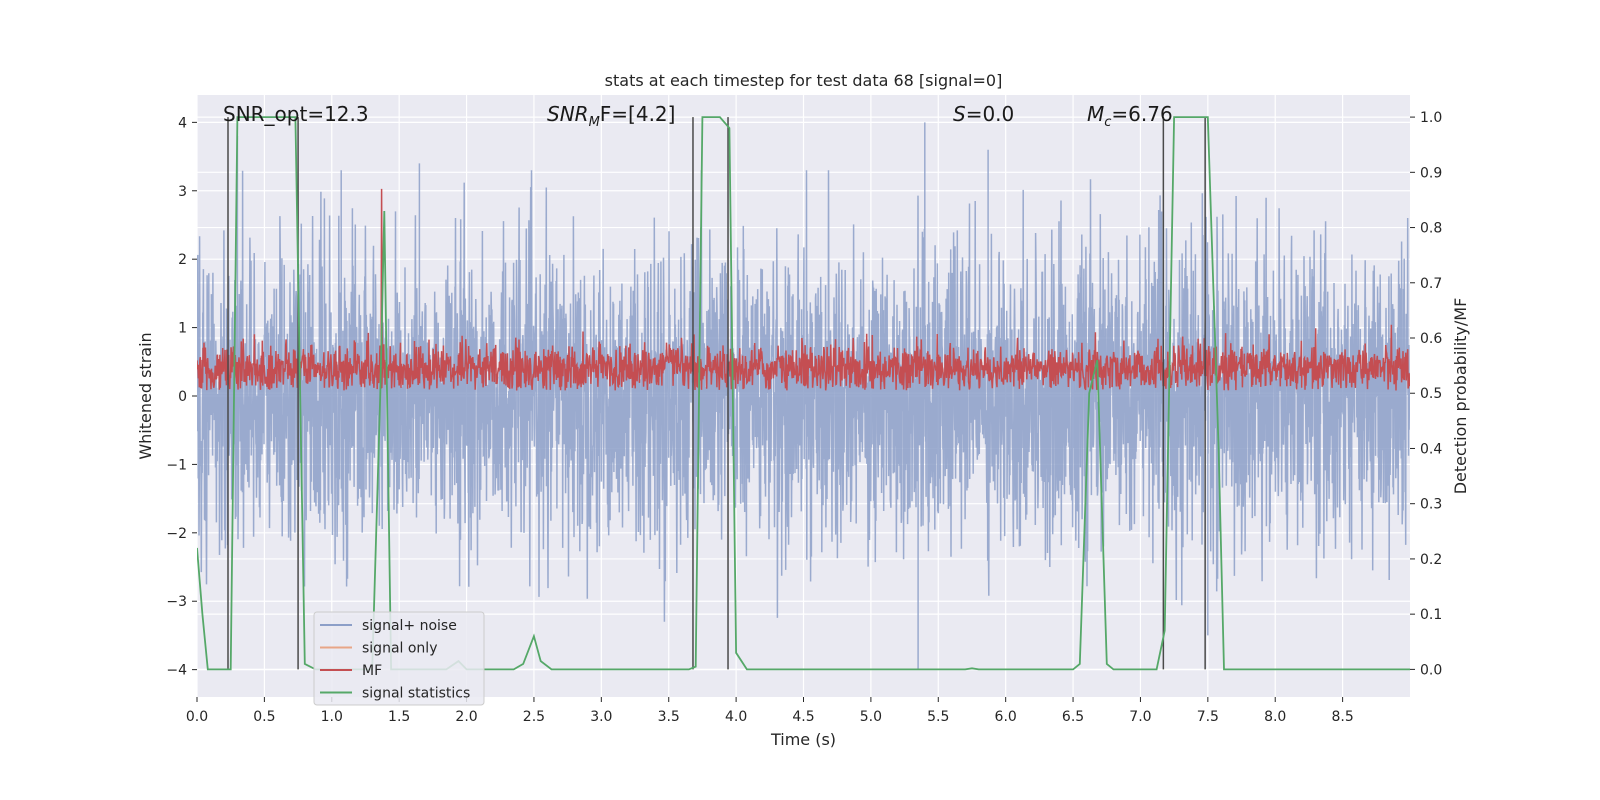  What do you see at coordinates (182, 123) in the screenshot?
I see `y-left-tick-label: 4` at bounding box center [182, 123].